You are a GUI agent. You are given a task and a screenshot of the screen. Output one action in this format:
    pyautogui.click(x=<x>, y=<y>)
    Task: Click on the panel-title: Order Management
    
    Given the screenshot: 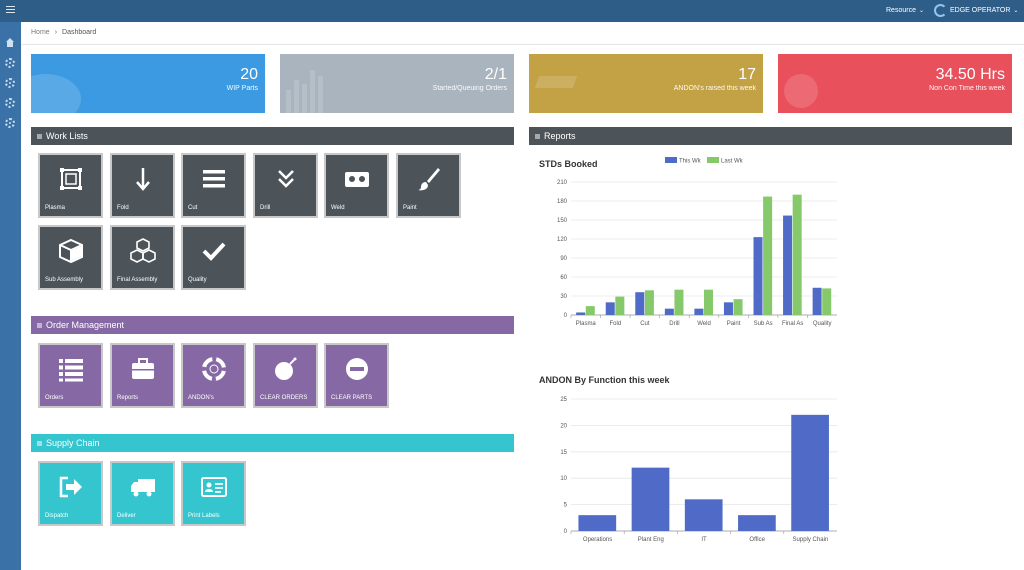 What is the action you would take?
    pyautogui.click(x=85, y=325)
    